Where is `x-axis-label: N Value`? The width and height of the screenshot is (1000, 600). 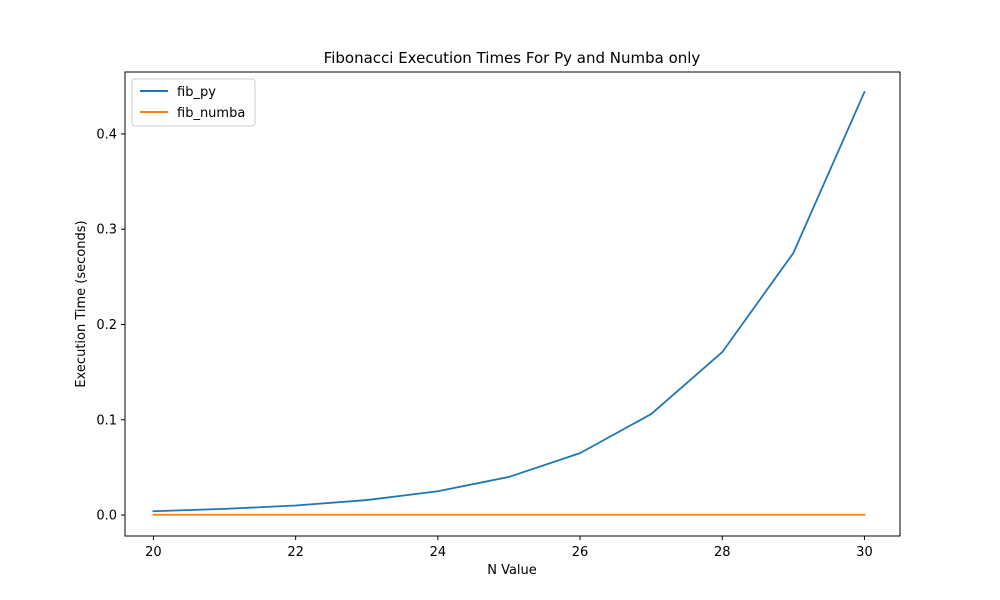
x-axis-label: N Value is located at coordinates (512, 570).